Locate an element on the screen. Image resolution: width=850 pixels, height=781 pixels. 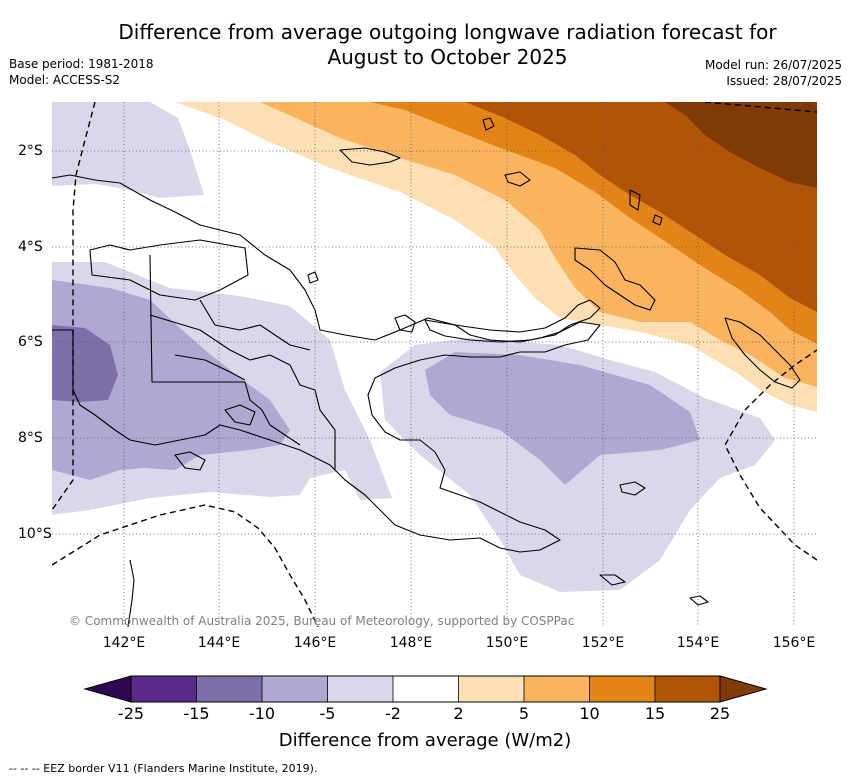
model-run: Model run: 26/07/2025 is located at coordinates (773, 65).